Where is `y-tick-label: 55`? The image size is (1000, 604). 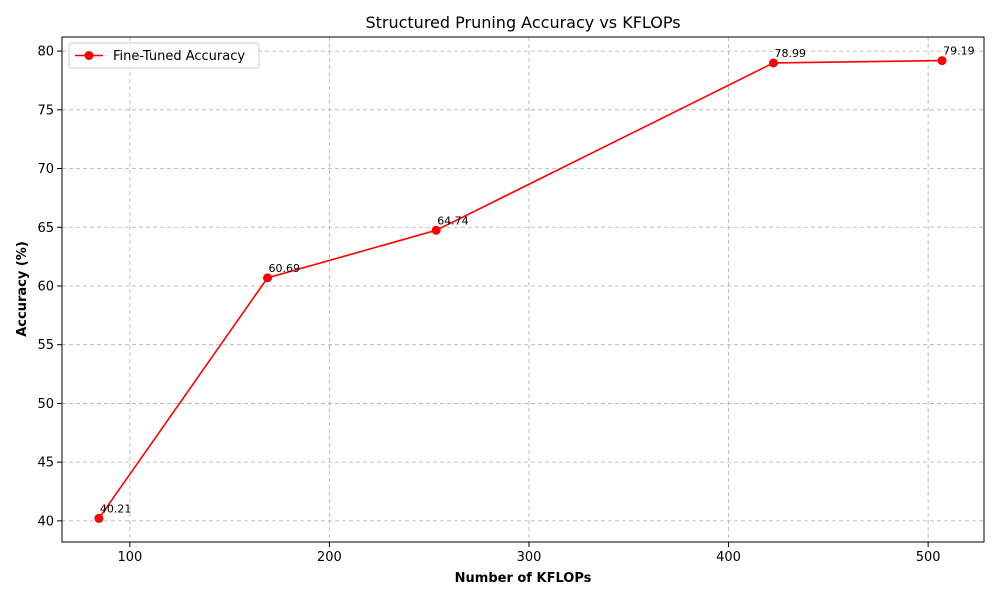 y-tick-label: 55 is located at coordinates (45, 345).